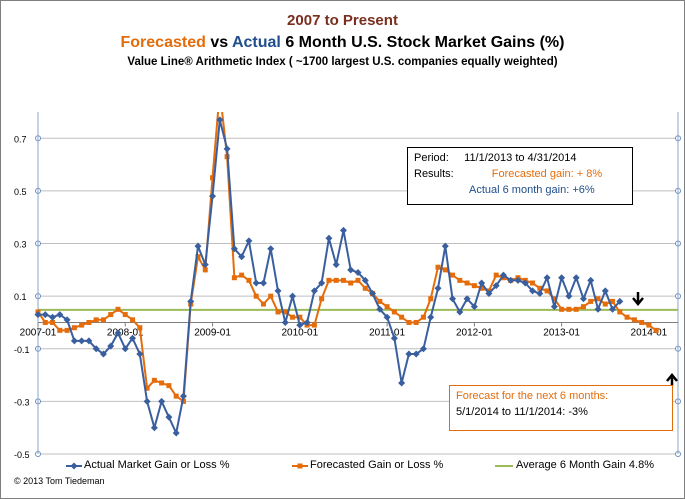 The height and width of the screenshot is (499, 685). What do you see at coordinates (520, 158) in the screenshot?
I see `period-value: 11/1/2013 to 4/31/2014` at bounding box center [520, 158].